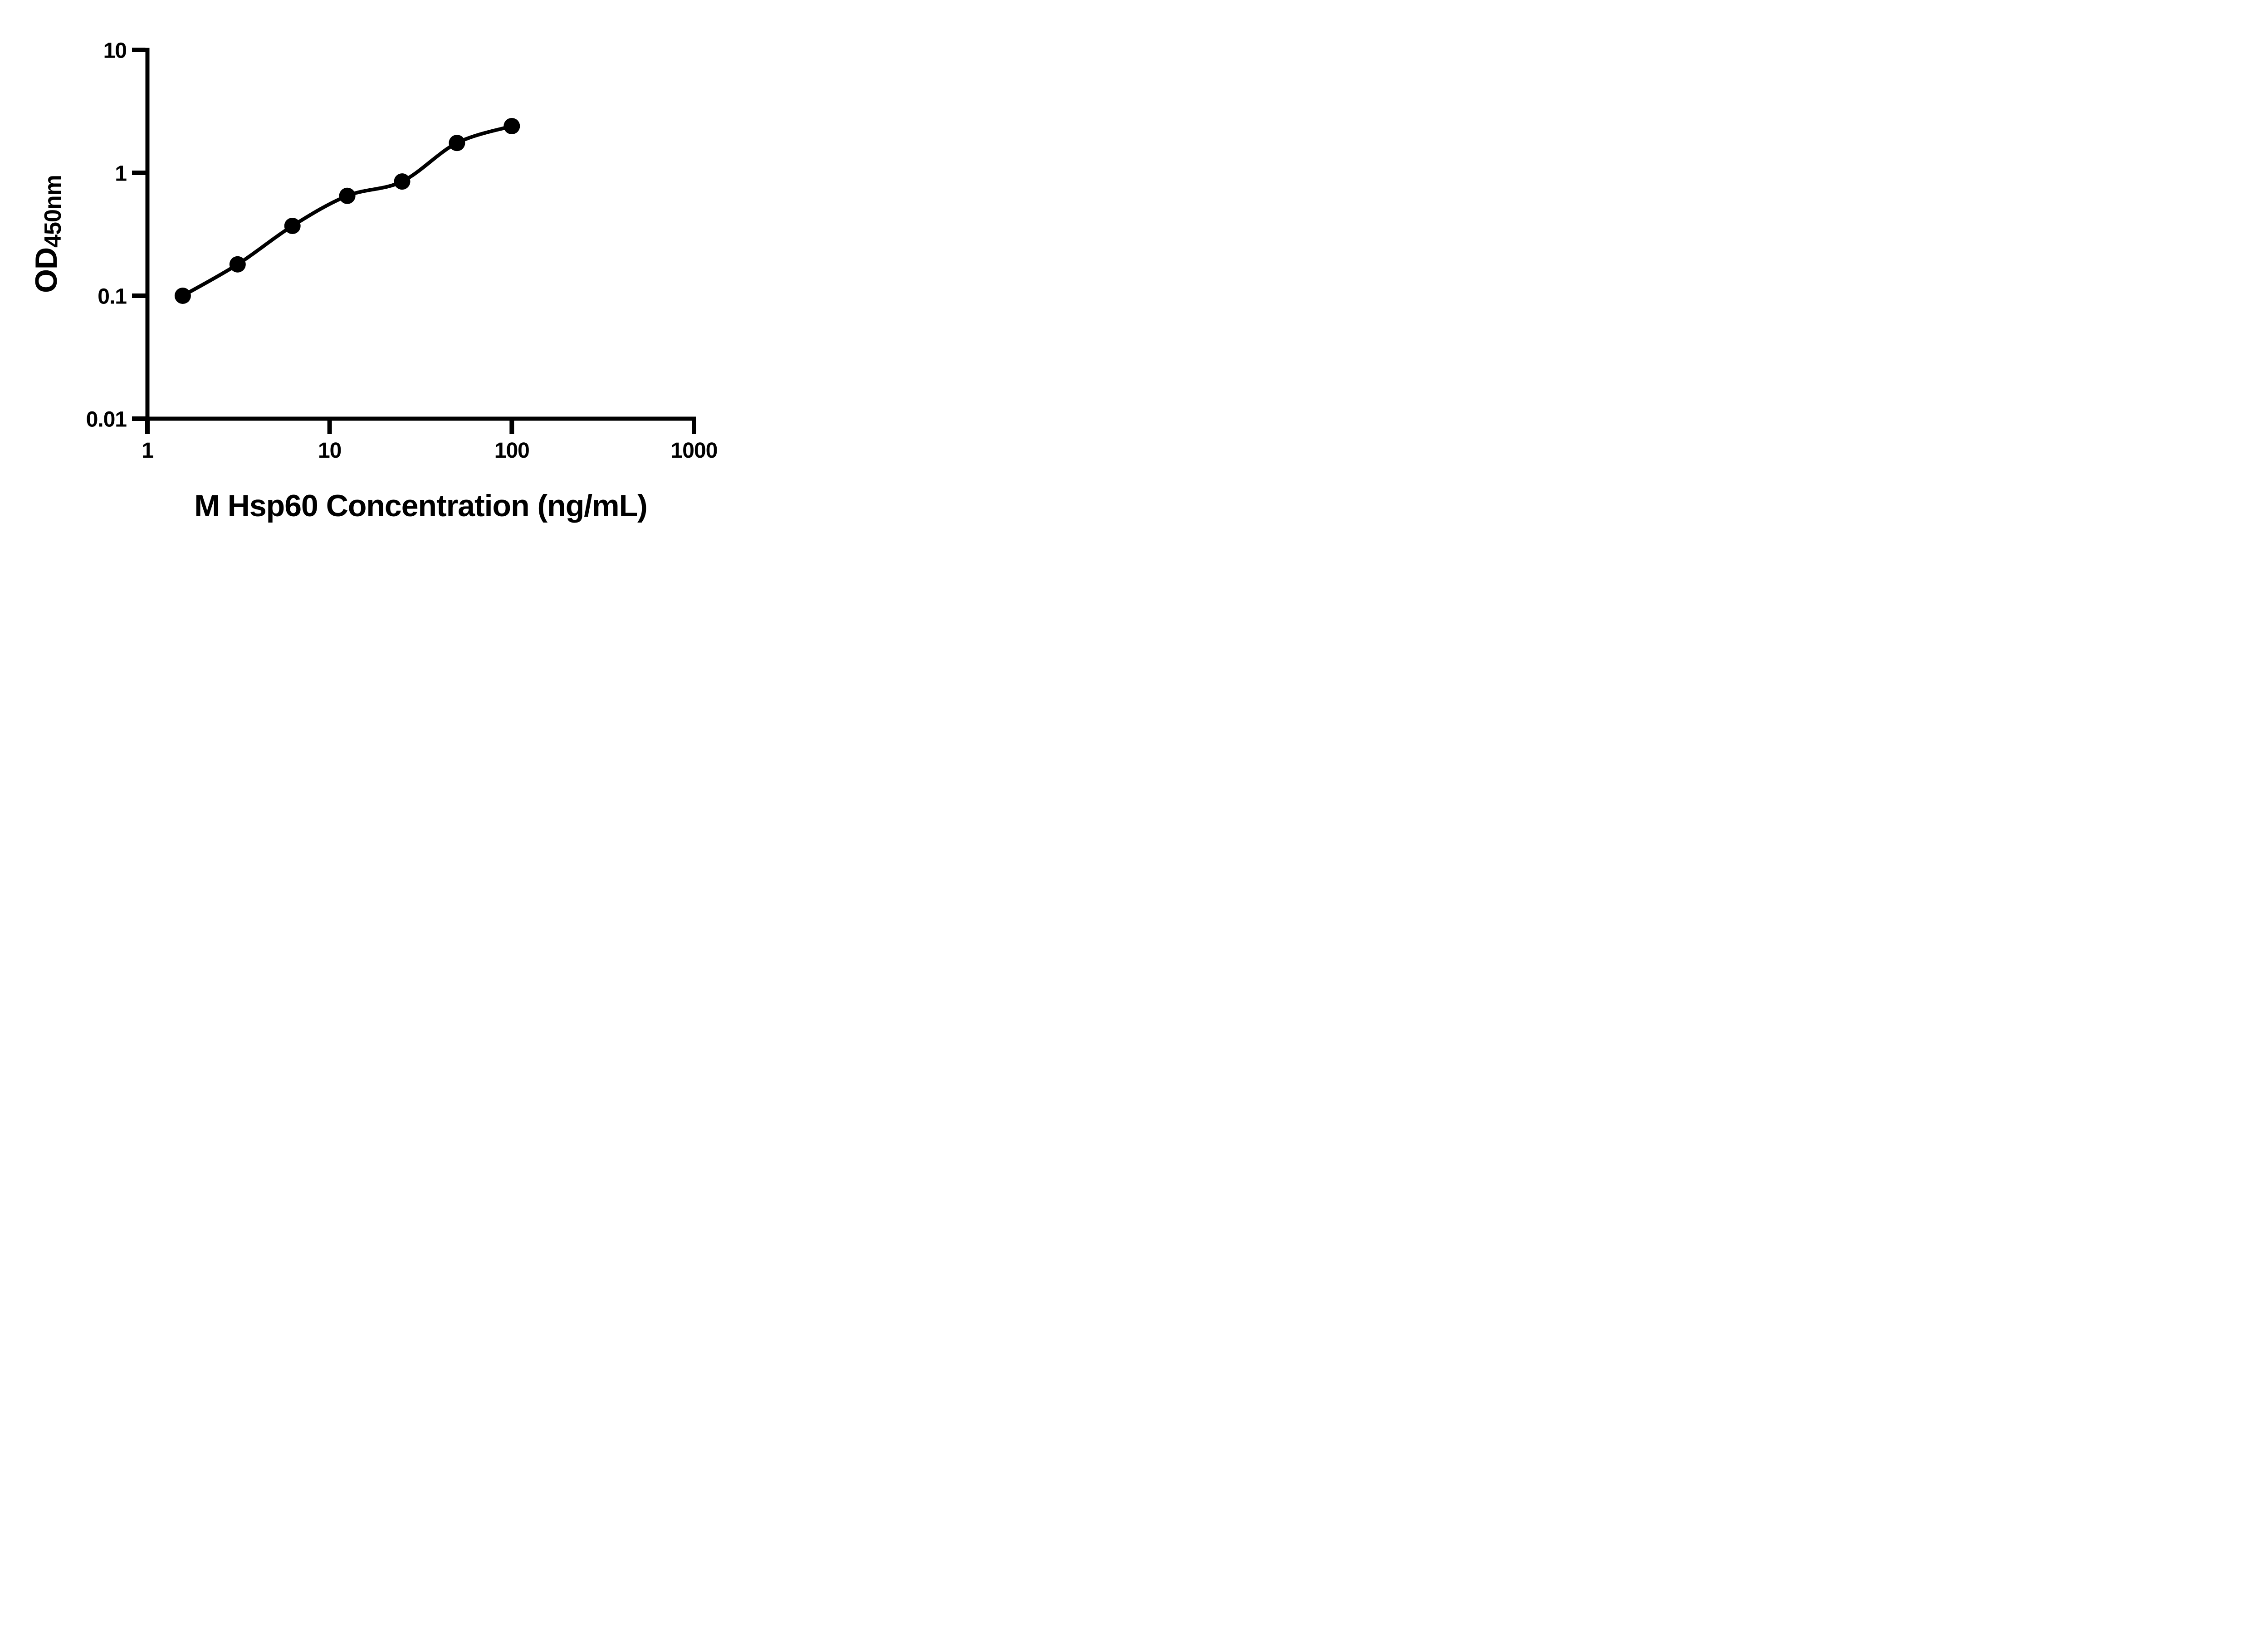 This screenshot has width=2268, height=1633. Describe the element at coordinates (695, 451) in the screenshot. I see `x-tick-label: 1000` at that location.